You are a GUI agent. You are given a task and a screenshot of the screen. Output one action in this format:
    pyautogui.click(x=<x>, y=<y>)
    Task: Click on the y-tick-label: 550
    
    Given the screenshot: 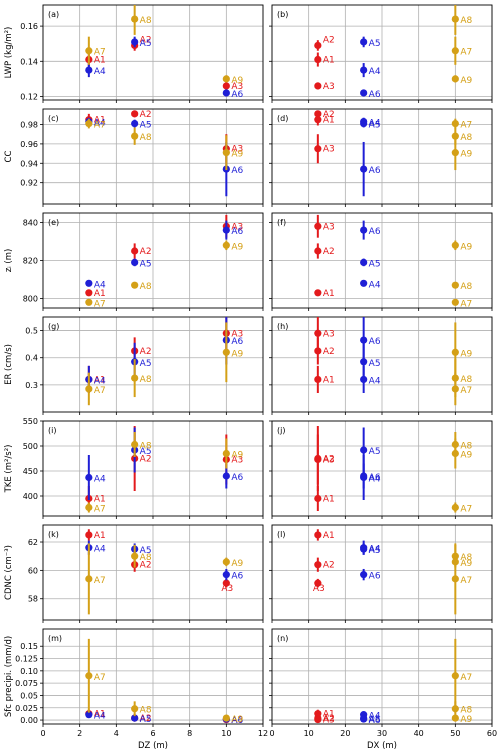 What is the action you would take?
    pyautogui.click(x=30, y=421)
    